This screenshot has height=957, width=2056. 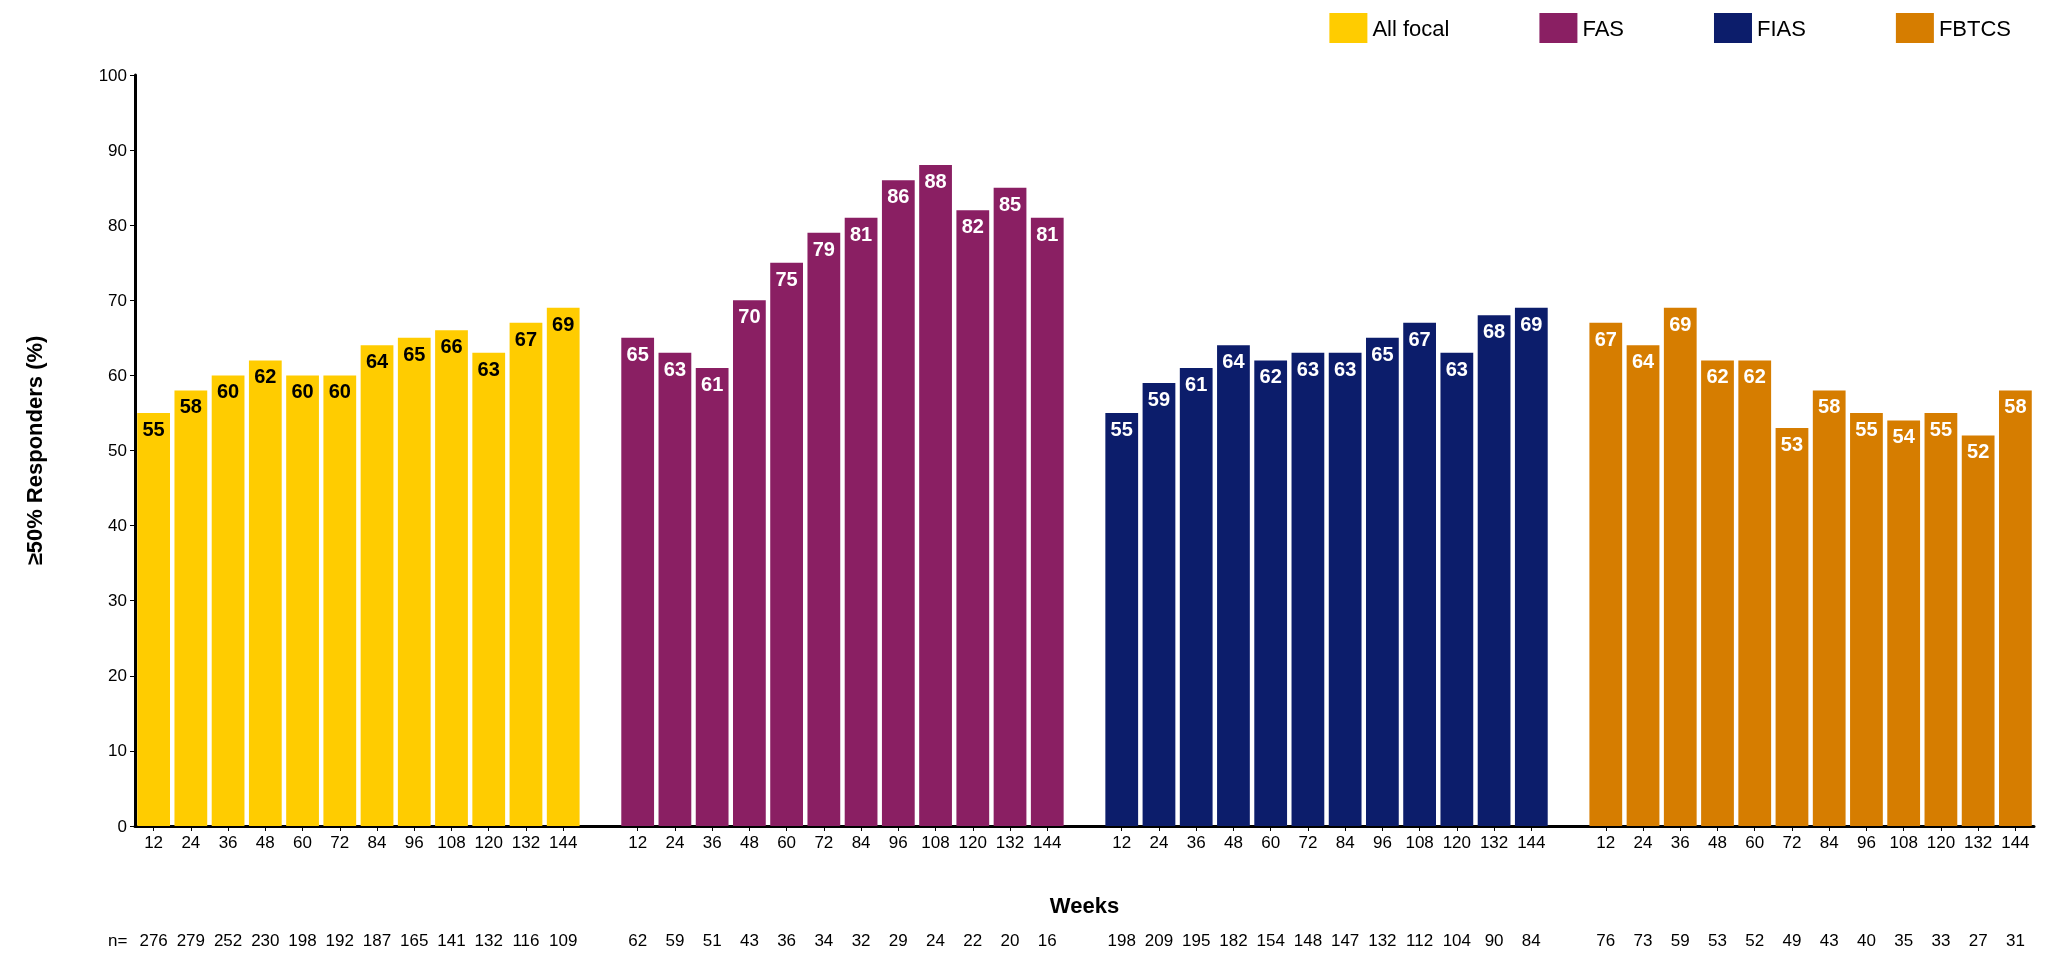 What do you see at coordinates (1643, 940) in the screenshot?
I see `text: 73` at bounding box center [1643, 940].